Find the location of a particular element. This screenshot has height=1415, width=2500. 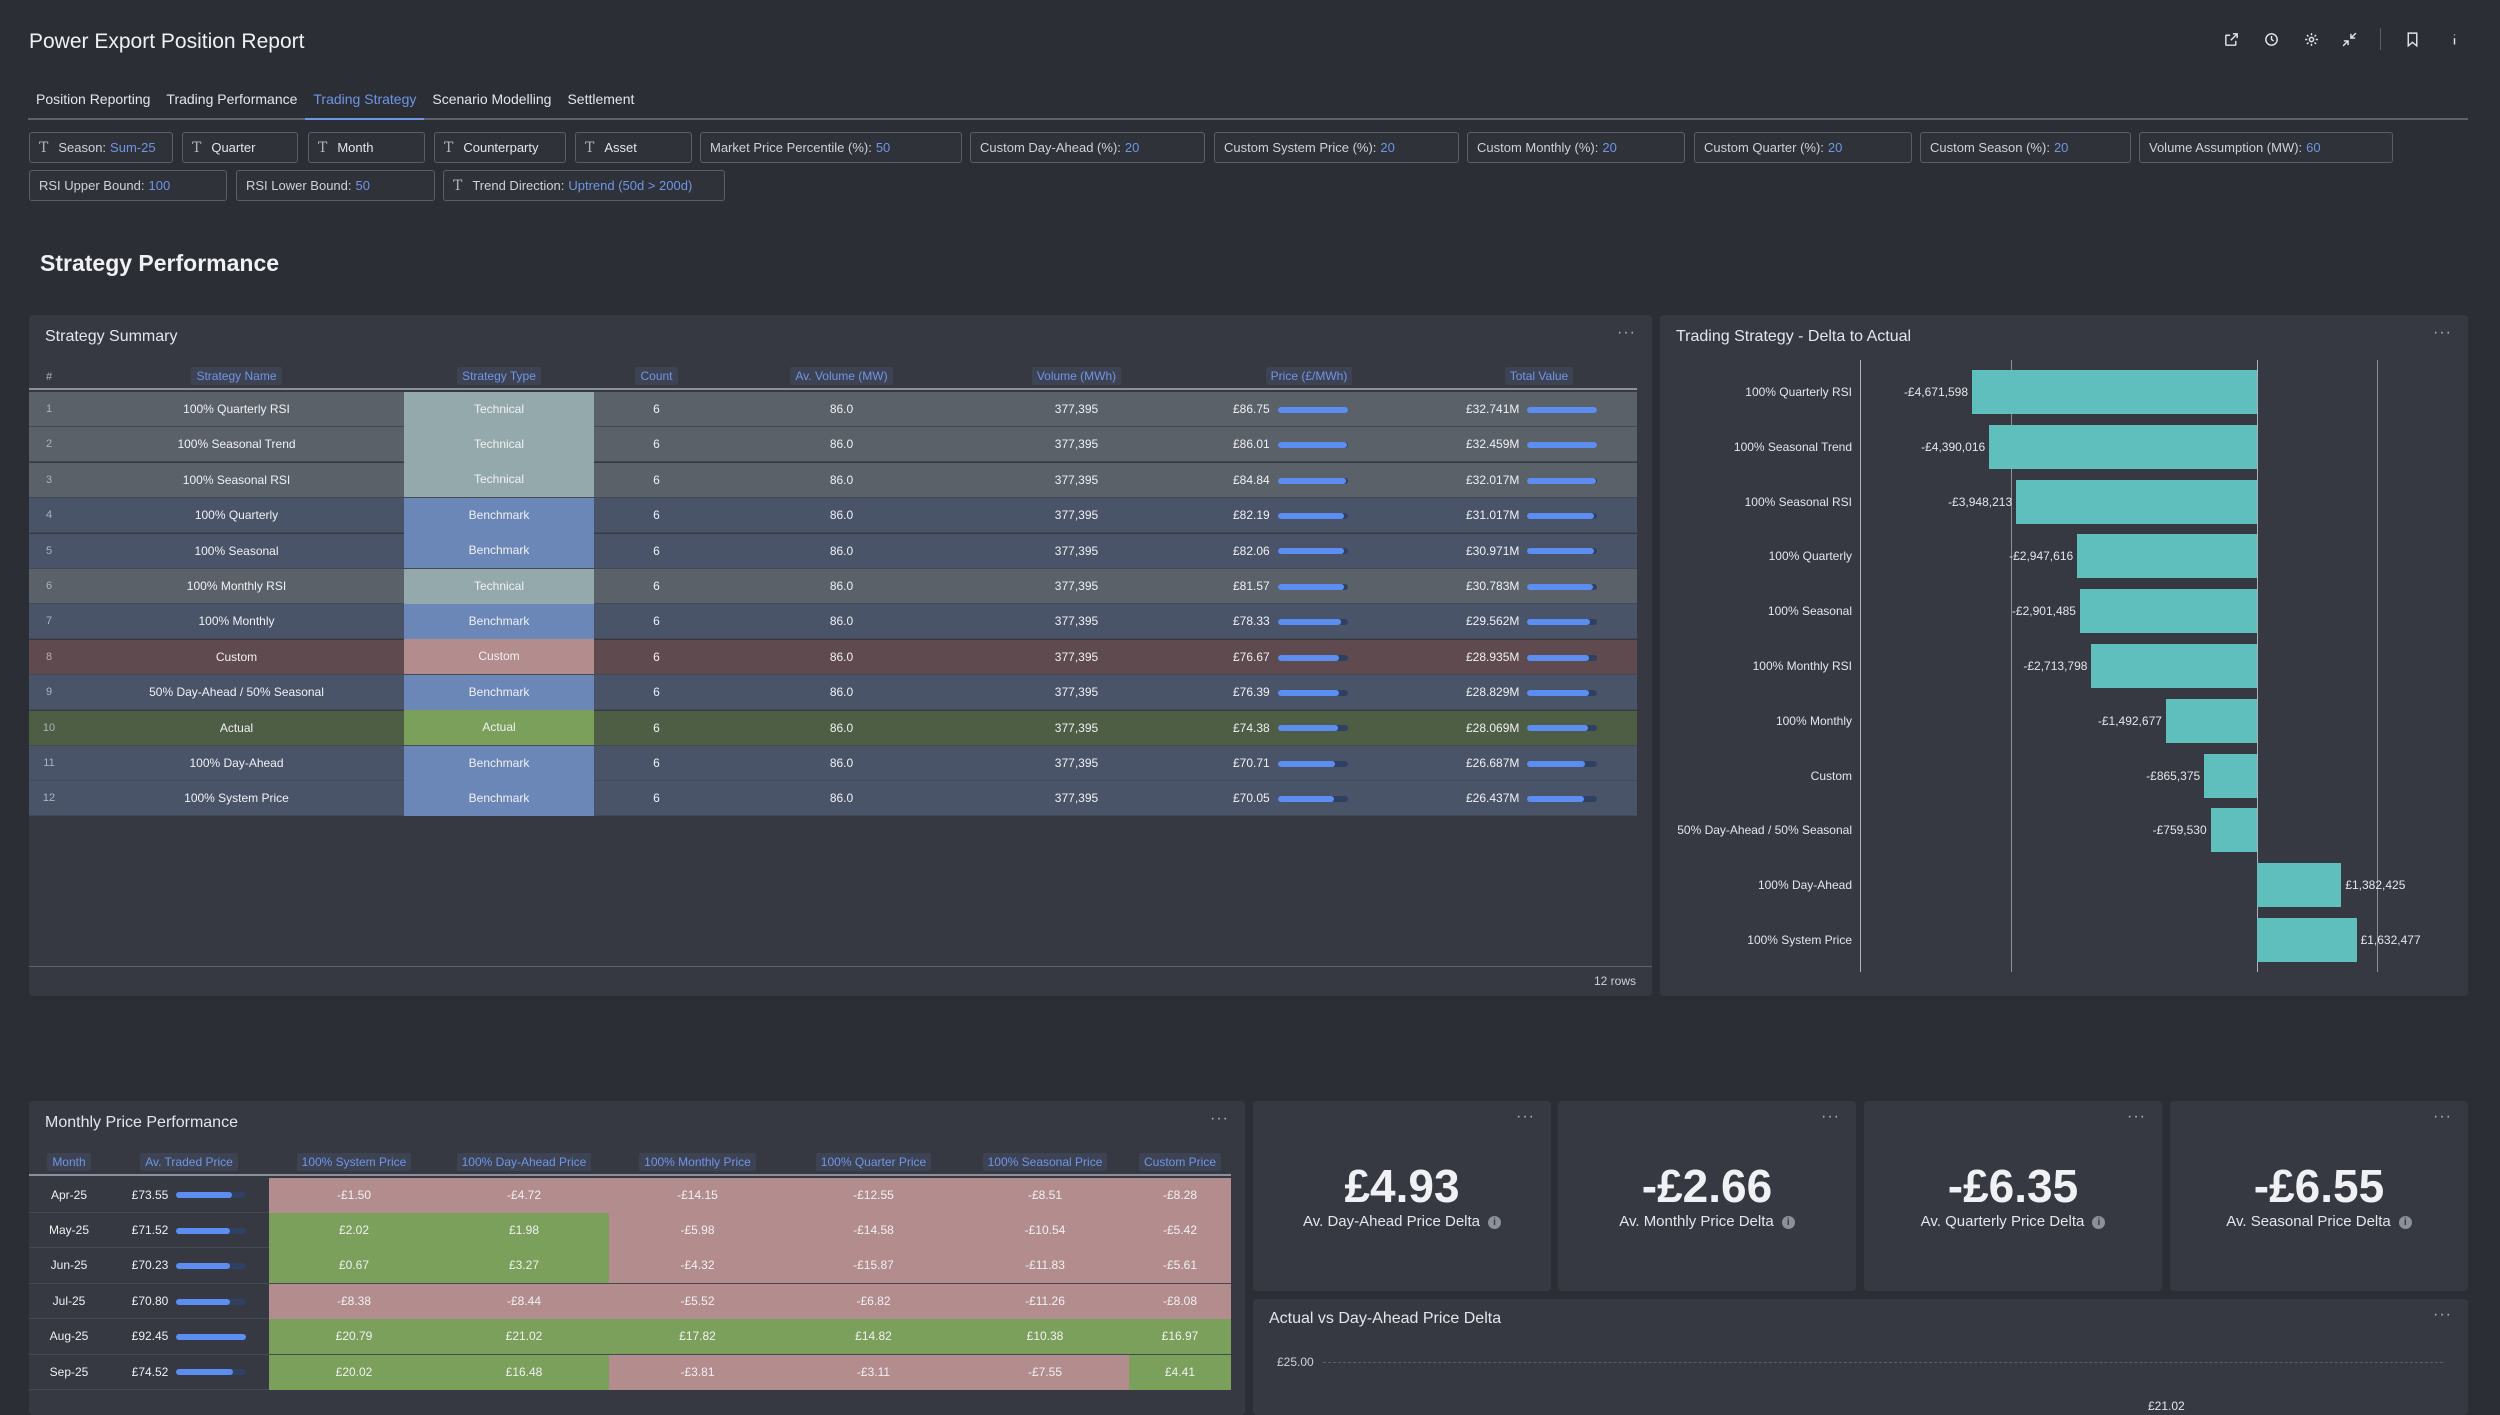

price-delta: £1.98 is located at coordinates (524, 1229).